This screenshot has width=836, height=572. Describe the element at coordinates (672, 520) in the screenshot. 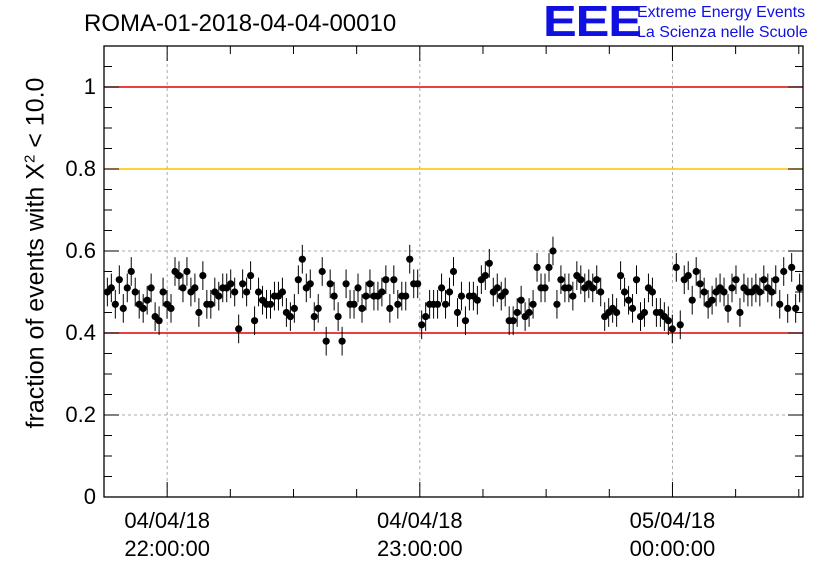

I see `x-tick-date: 05/04/18` at that location.